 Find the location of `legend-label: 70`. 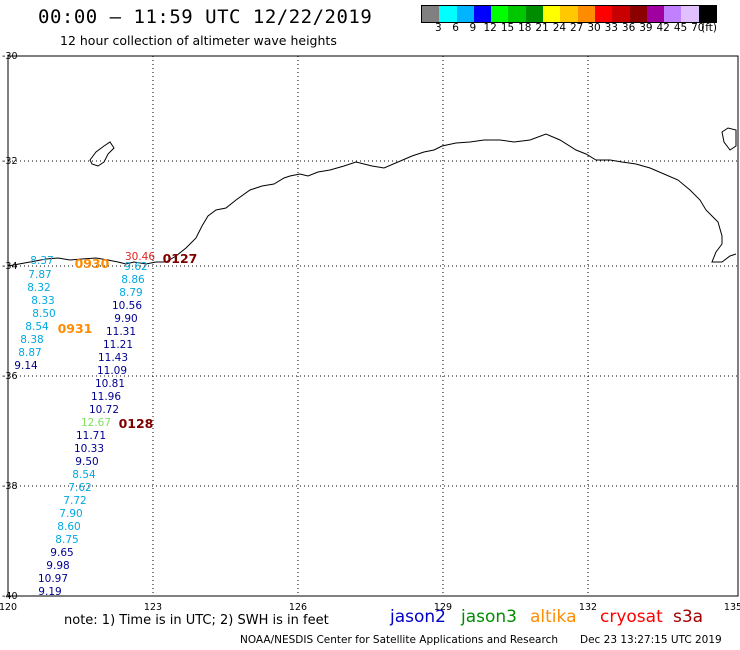

legend-label: 70 is located at coordinates (698, 28).